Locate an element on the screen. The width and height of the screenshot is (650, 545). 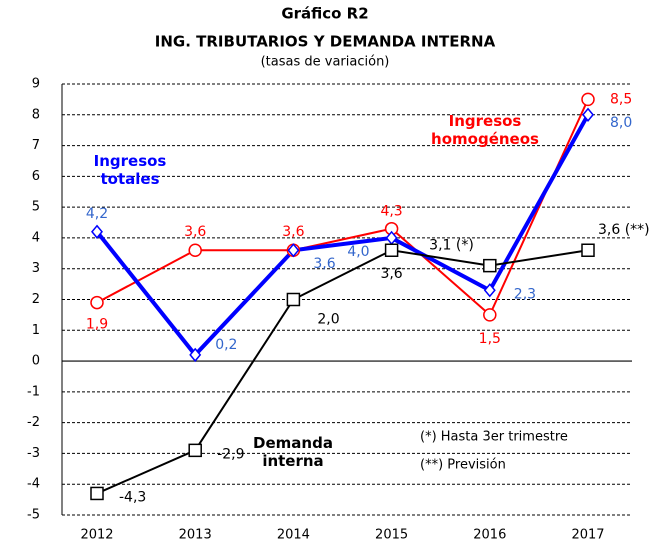
y-tick-label: 1 is located at coordinates (36, 330).